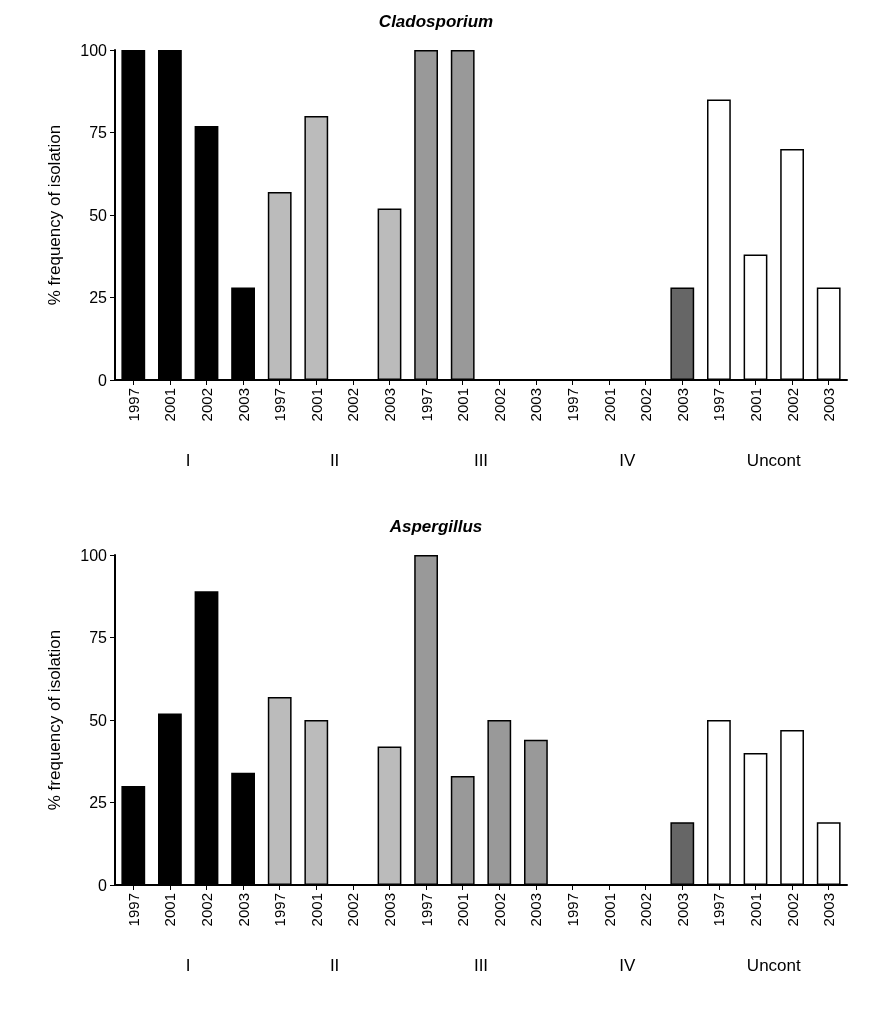  Describe the element at coordinates (435, 526) in the screenshot. I see `chart-title: Aspergillus` at that location.